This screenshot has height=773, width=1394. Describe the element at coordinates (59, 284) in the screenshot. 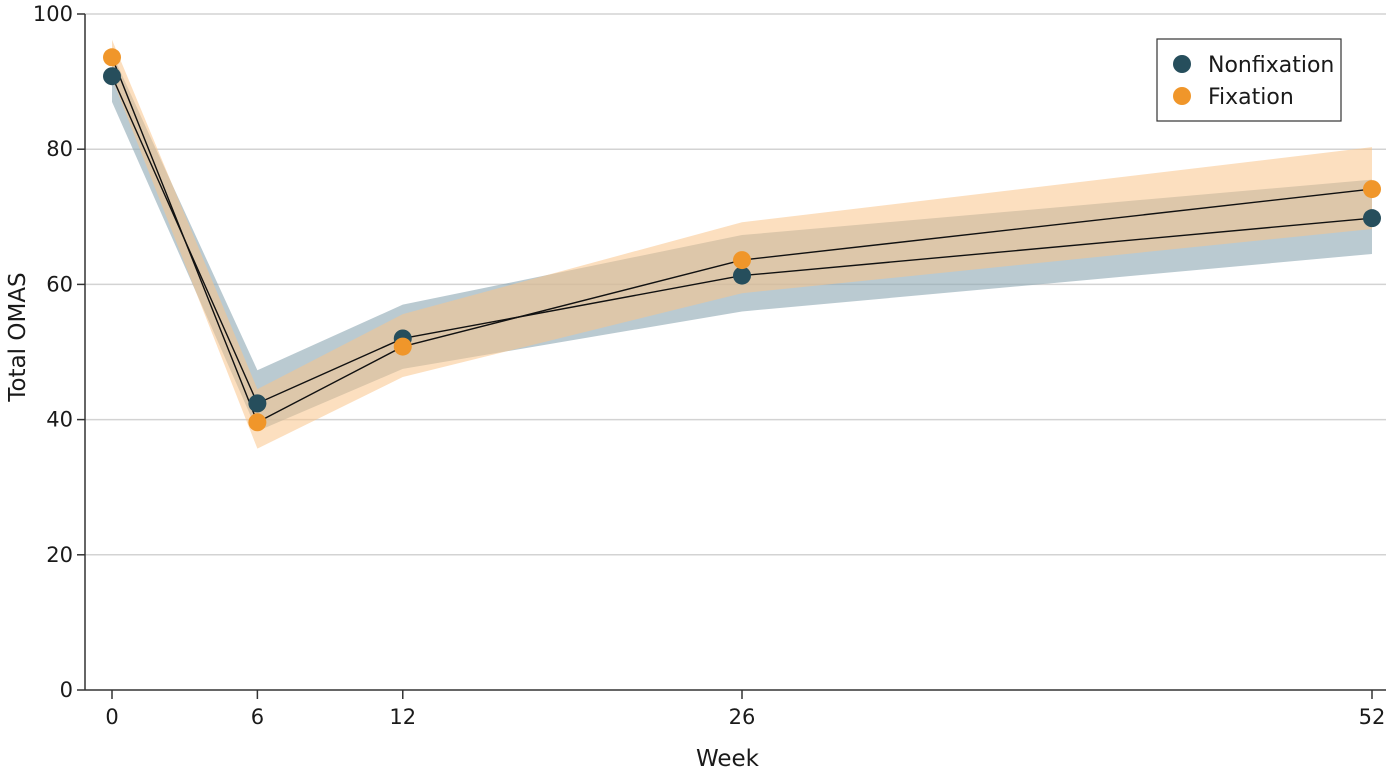

I see `y-tick-label-60: 60` at that location.